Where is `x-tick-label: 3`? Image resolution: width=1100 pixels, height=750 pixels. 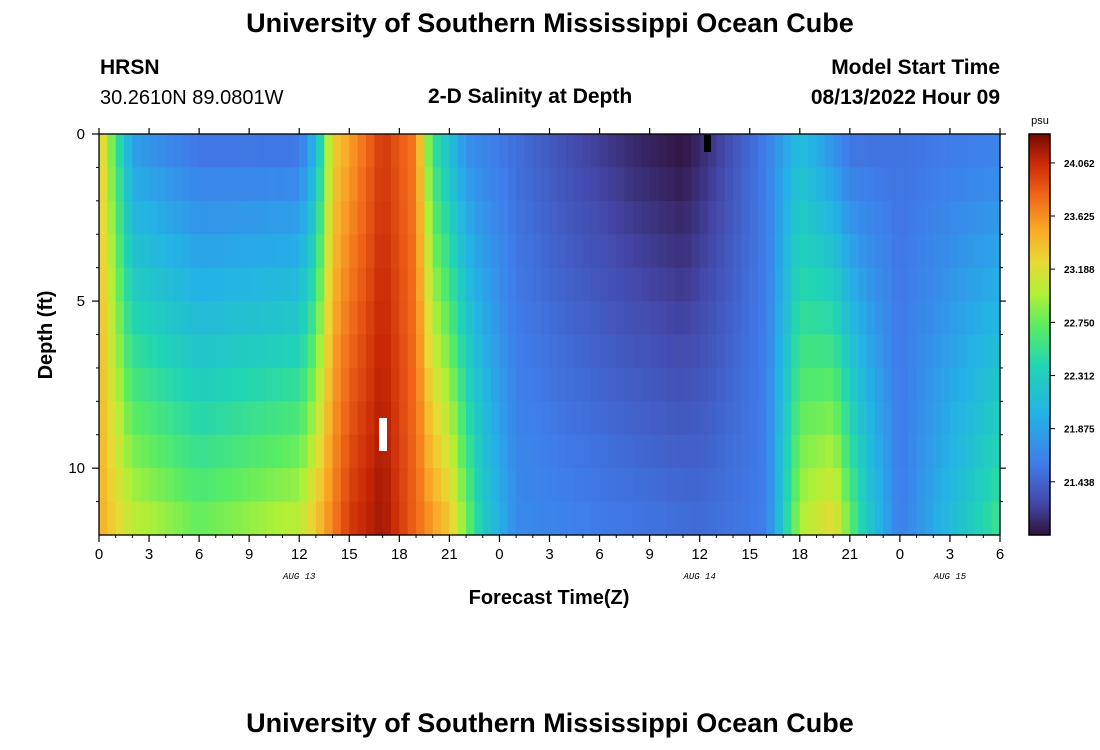
x-tick-label: 3 is located at coordinates (950, 554).